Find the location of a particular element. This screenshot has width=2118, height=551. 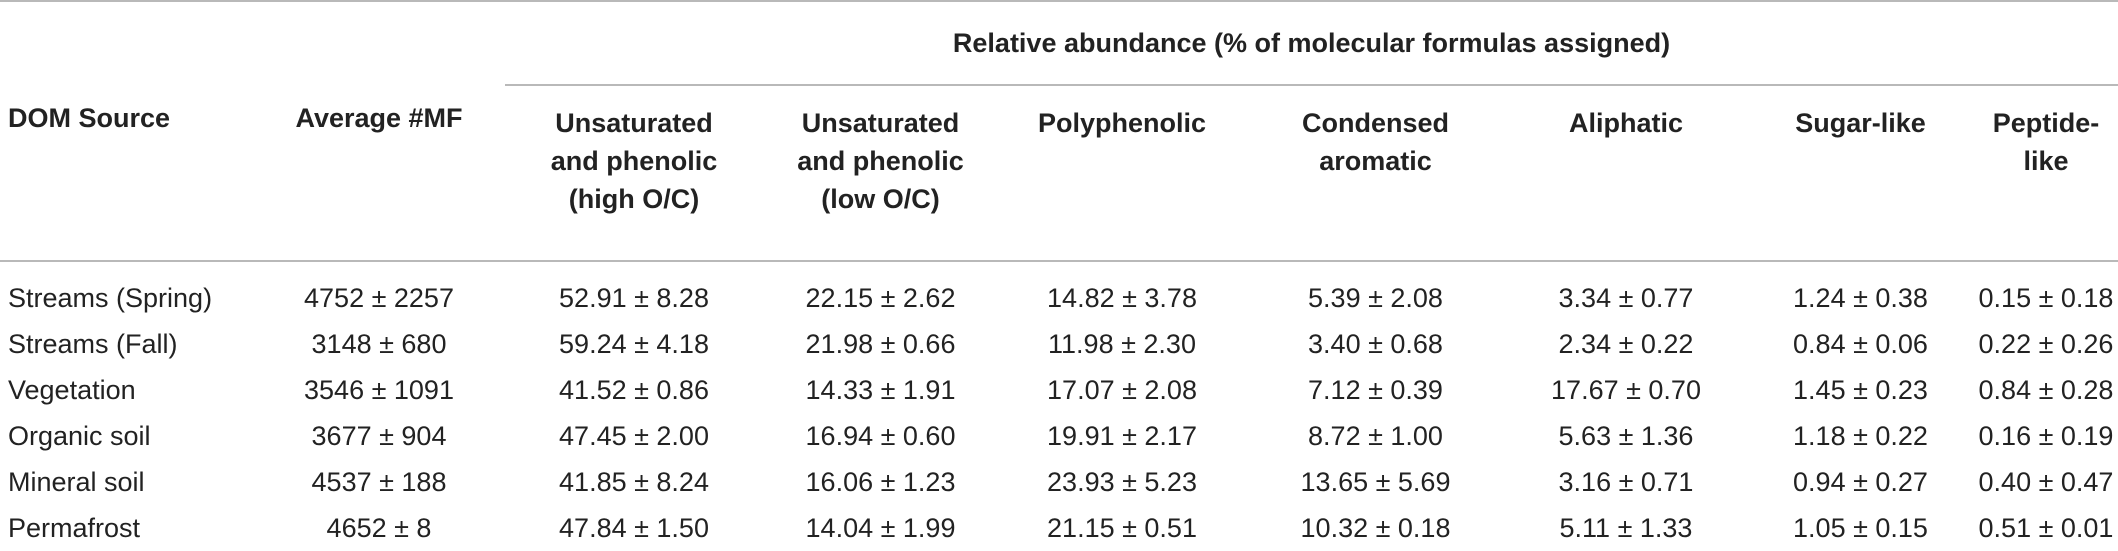

abundance-cell: 41.85 ± 8.24 is located at coordinates (634, 481).